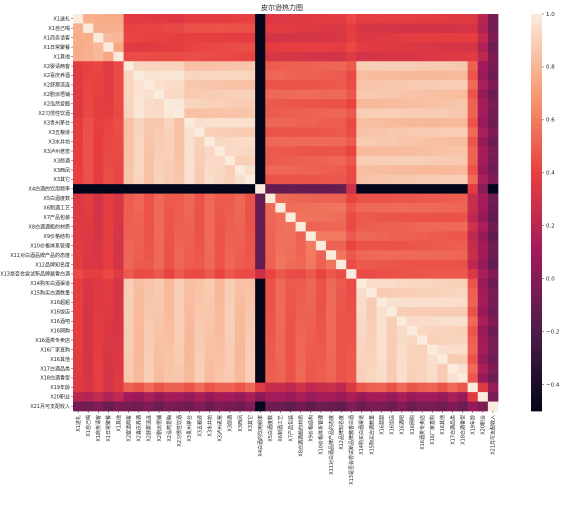 This screenshot has height=506, width=584. Describe the element at coordinates (61, 160) in the screenshot. I see `y-tick-label: X3郎酒` at that location.